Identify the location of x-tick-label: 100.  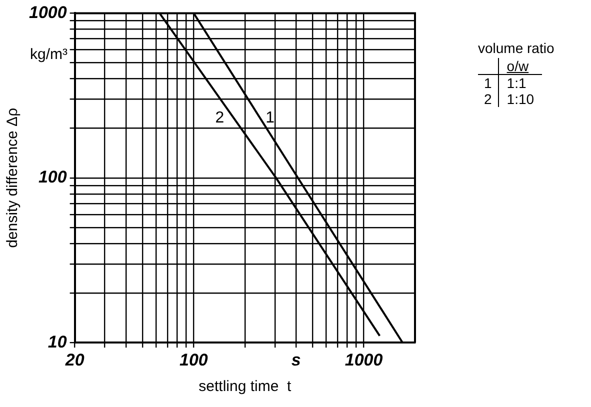
(194, 360).